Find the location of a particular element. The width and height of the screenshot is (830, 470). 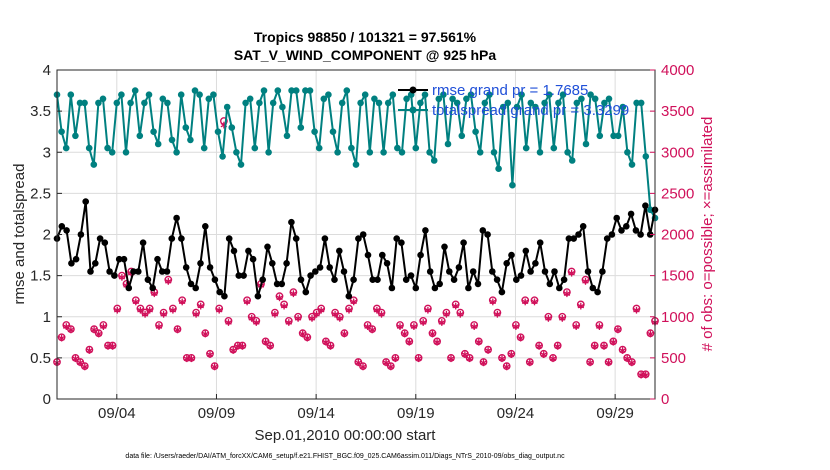

y-tick-label-left: 2.5 is located at coordinates (40, 193).